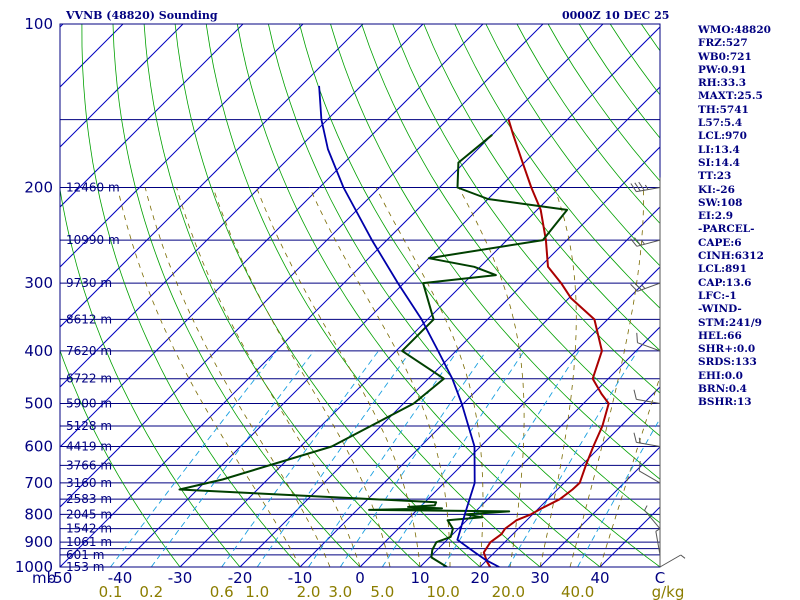  I want to click on pressure-label-400: 400, so click(38, 351).